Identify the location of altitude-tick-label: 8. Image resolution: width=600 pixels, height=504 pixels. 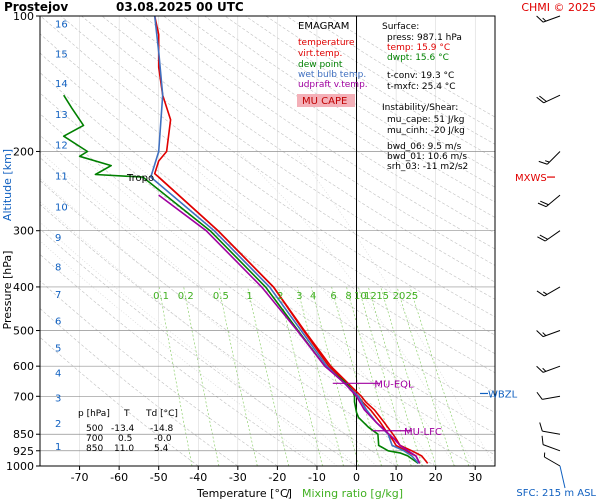
(58, 267).